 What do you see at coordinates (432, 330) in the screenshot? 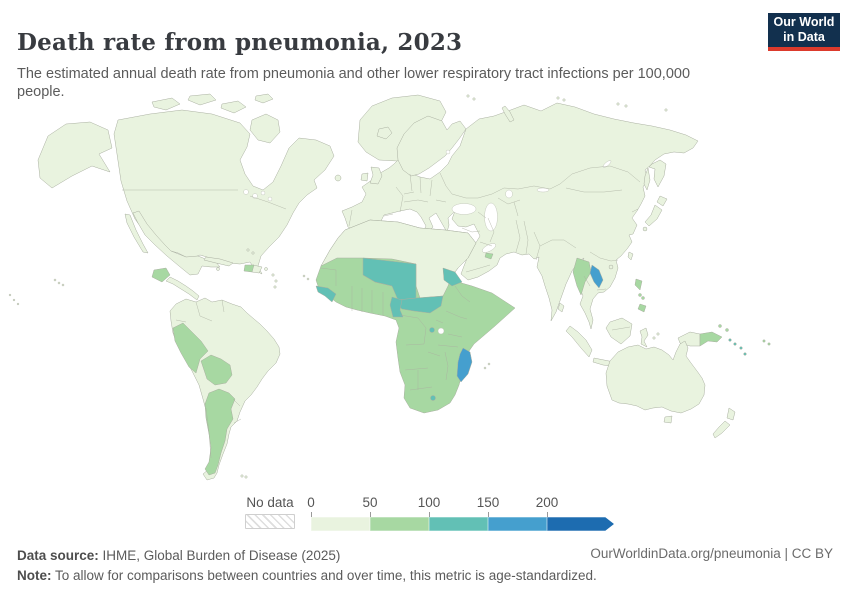
I see `country-burundi` at bounding box center [432, 330].